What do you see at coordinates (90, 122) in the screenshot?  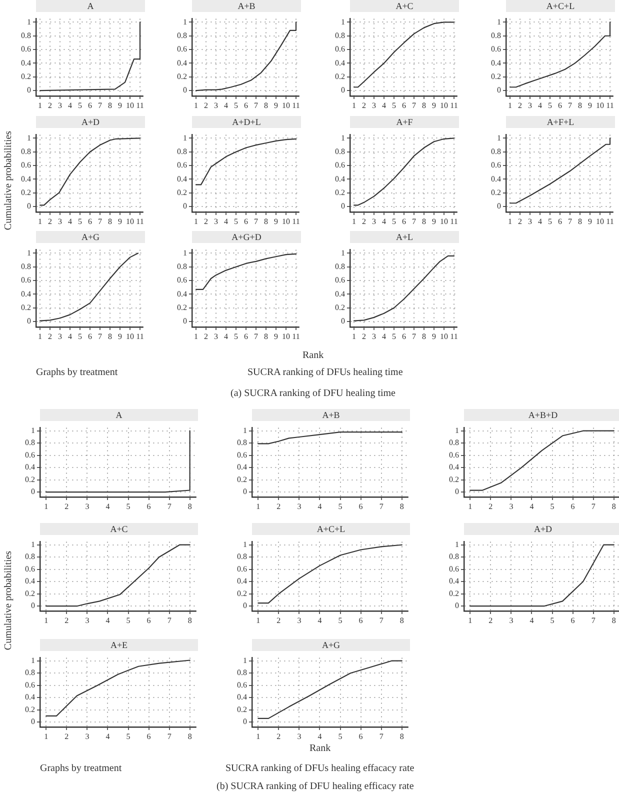 I see `chart-title: A+D` at bounding box center [90, 122].